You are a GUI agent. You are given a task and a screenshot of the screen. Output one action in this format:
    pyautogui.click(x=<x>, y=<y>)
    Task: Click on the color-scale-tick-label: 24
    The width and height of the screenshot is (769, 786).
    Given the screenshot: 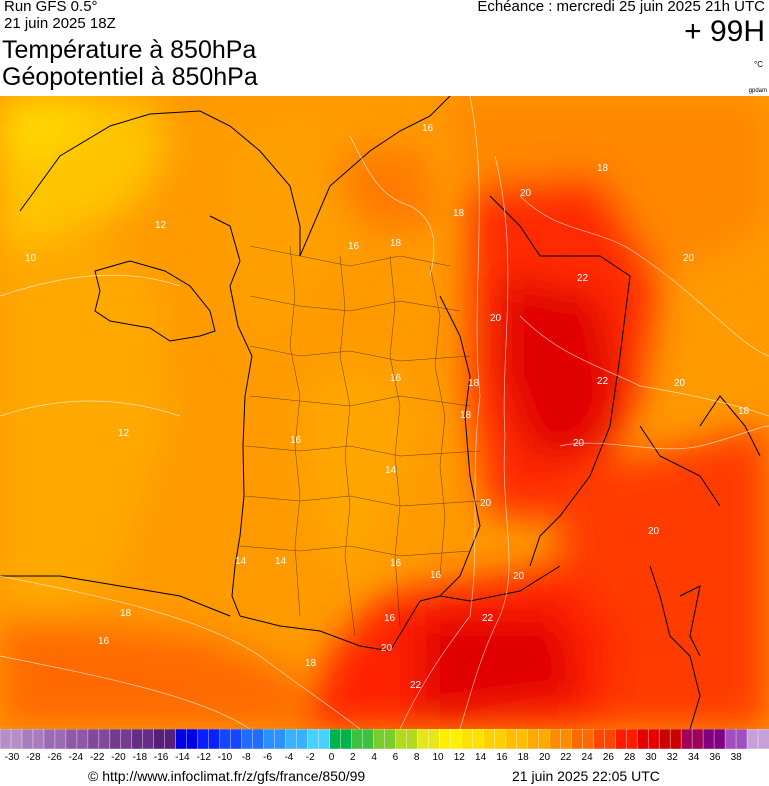 What is the action you would take?
    pyautogui.click(x=587, y=757)
    